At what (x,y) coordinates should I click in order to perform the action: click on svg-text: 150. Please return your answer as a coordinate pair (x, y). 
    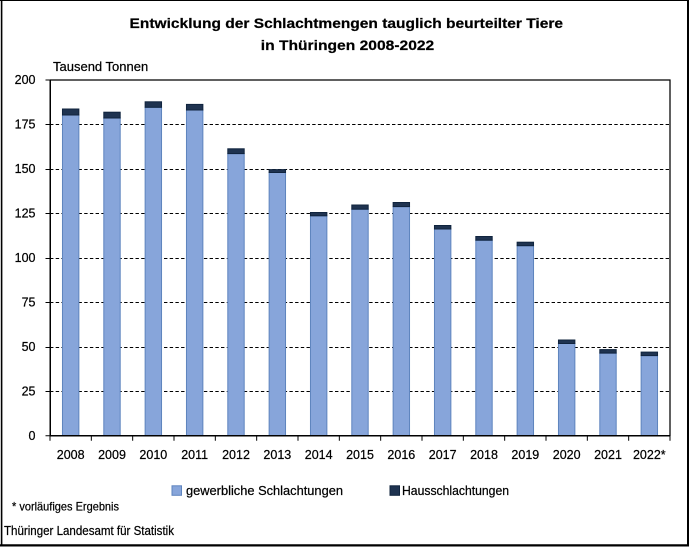
    Looking at the image, I should click on (25, 169).